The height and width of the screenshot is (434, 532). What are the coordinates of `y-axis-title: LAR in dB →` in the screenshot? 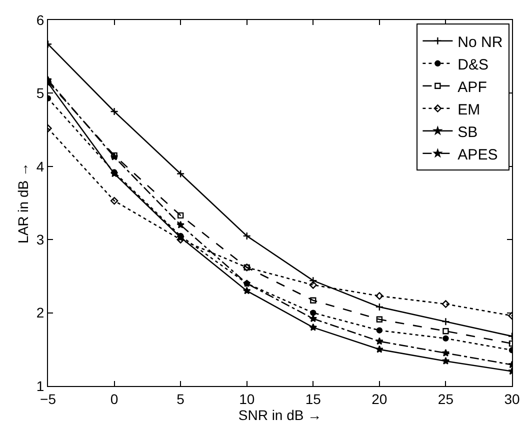 It's located at (23, 203).